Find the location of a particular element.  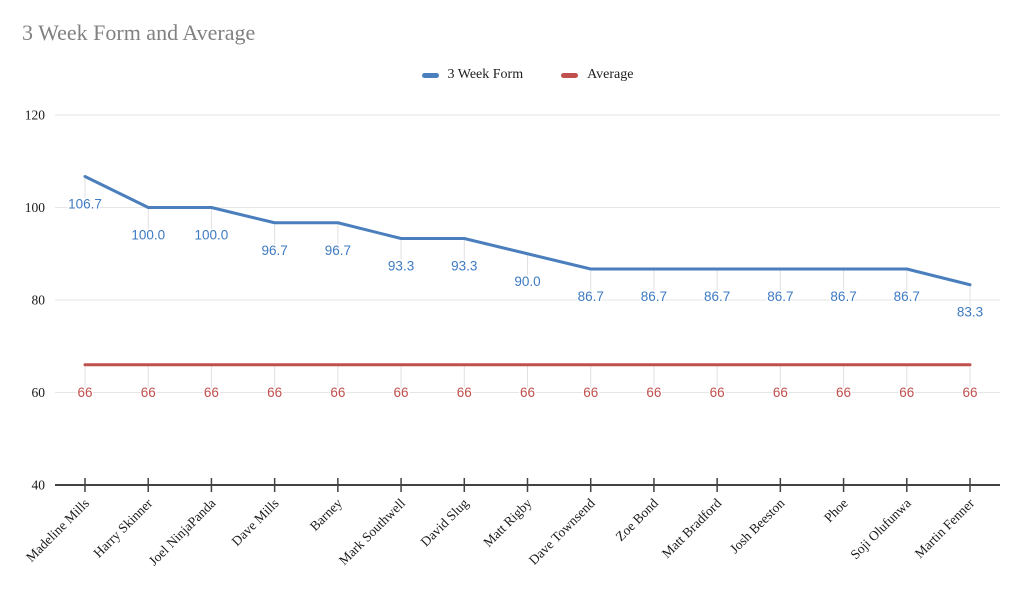

y-axis-tick-label: 60 is located at coordinates (39, 392).